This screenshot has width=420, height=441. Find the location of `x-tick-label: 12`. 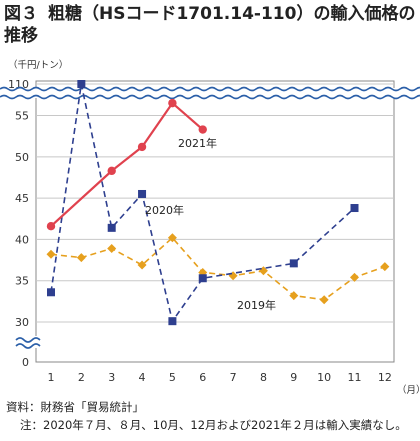

x-tick-label: 12 is located at coordinates (385, 377).